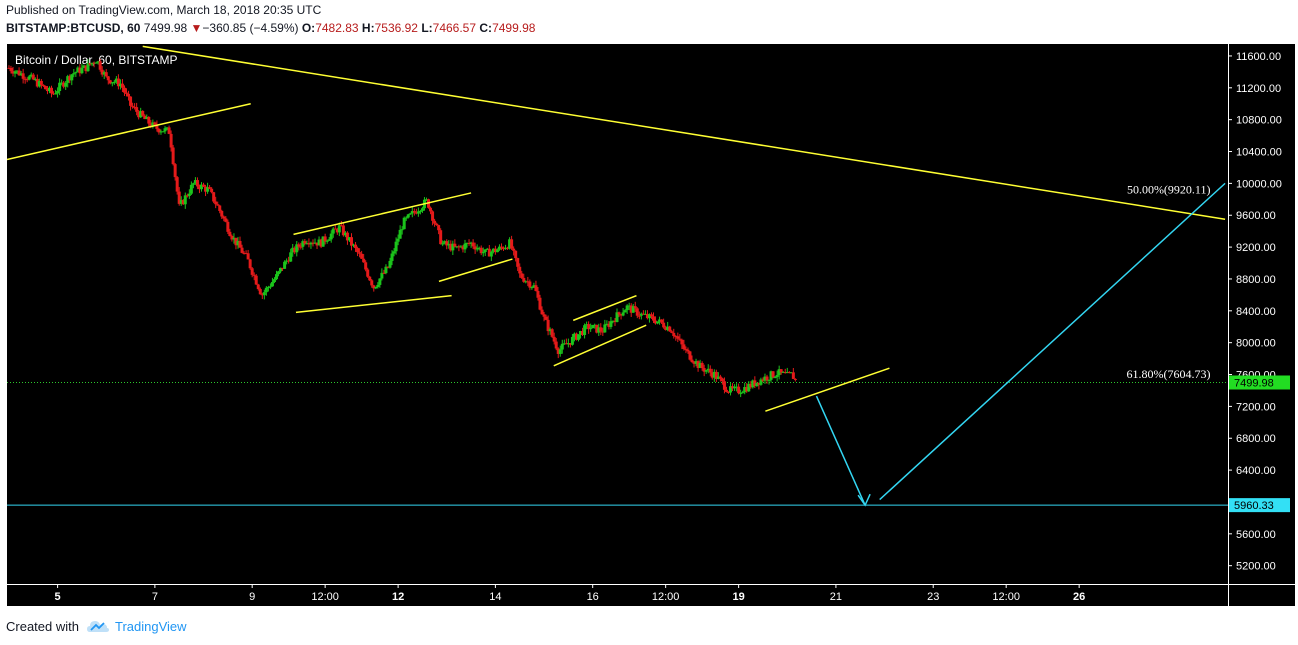  What do you see at coordinates (250, 28) in the screenshot?
I see `price-change: −360.85 (−4.59%)` at bounding box center [250, 28].